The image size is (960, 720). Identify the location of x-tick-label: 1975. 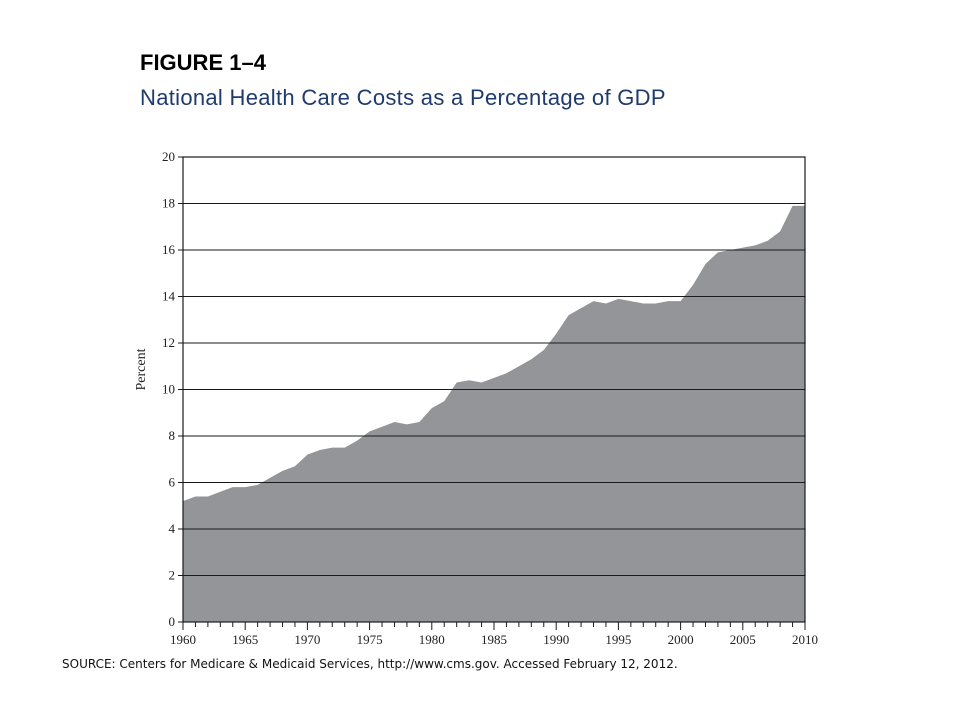
(370, 639).